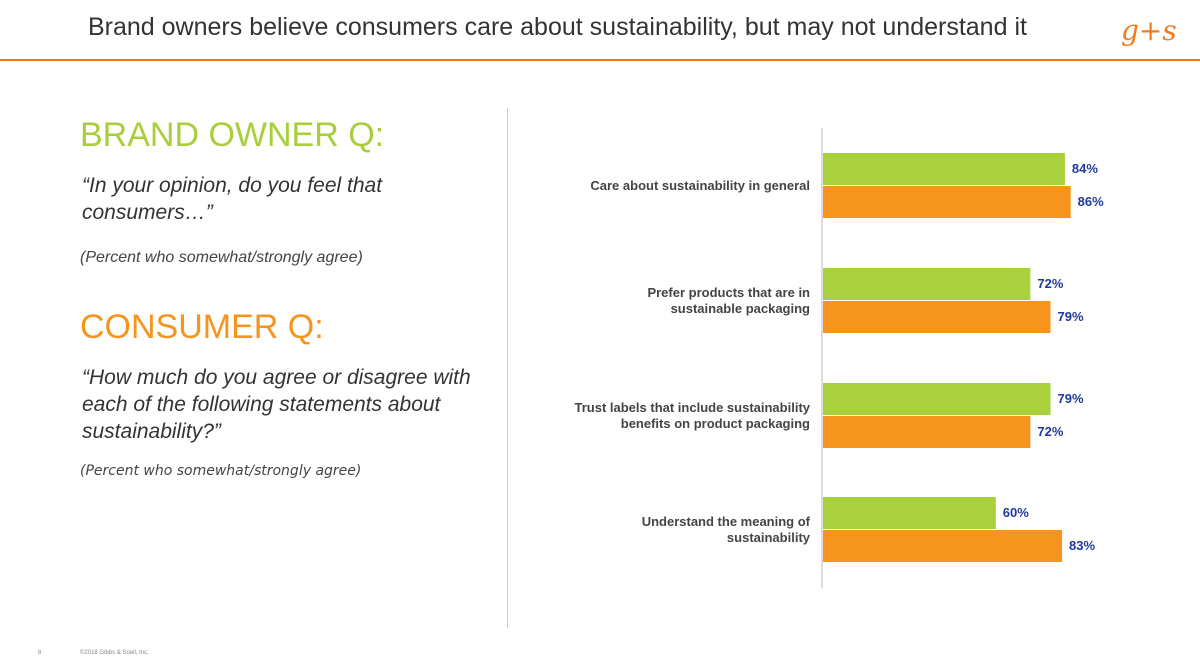 This screenshot has height=671, width=1200. What do you see at coordinates (740, 308) in the screenshot?
I see `category-label: sustainable packaging` at bounding box center [740, 308].